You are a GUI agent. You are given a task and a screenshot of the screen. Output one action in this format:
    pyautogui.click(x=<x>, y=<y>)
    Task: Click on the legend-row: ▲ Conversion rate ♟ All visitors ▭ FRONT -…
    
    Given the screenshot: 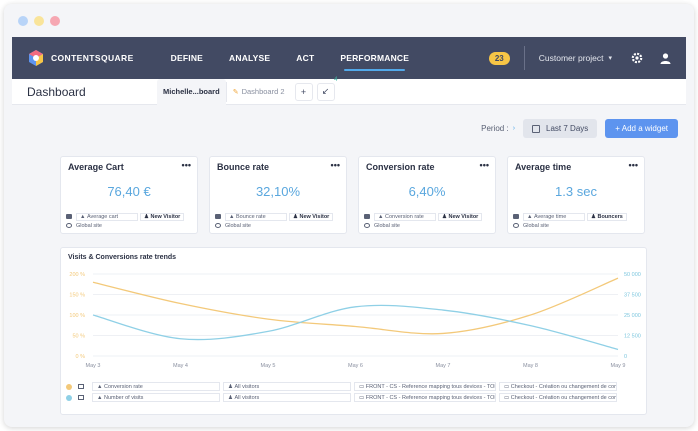 What is the action you would take?
    pyautogui.click(x=353, y=386)
    